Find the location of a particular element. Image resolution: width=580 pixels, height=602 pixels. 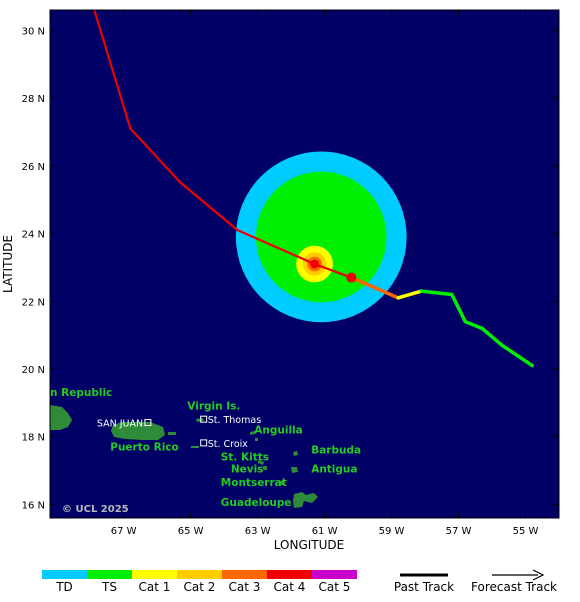

lat-tick-label: 28 N is located at coordinates (33, 99).